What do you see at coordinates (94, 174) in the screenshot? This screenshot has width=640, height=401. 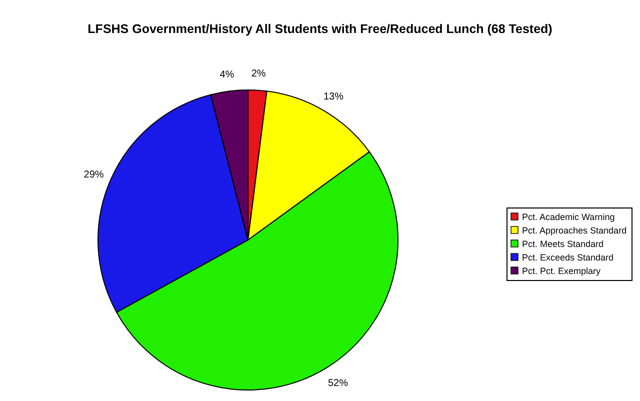 I see `data-label: 29%` at bounding box center [94, 174].